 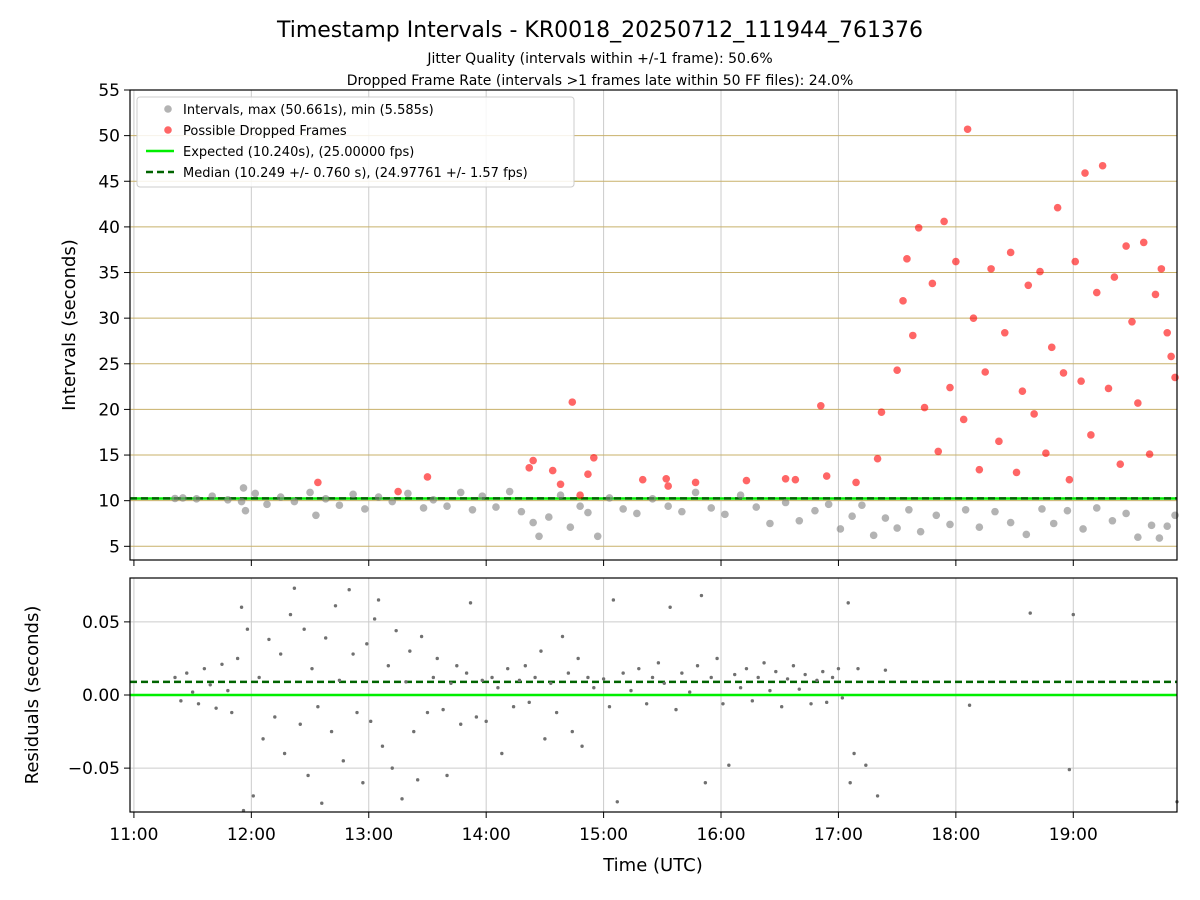 I want to click on legend-label-expected: Expected (10.240s), (25.00000 fps), so click(x=298, y=152).